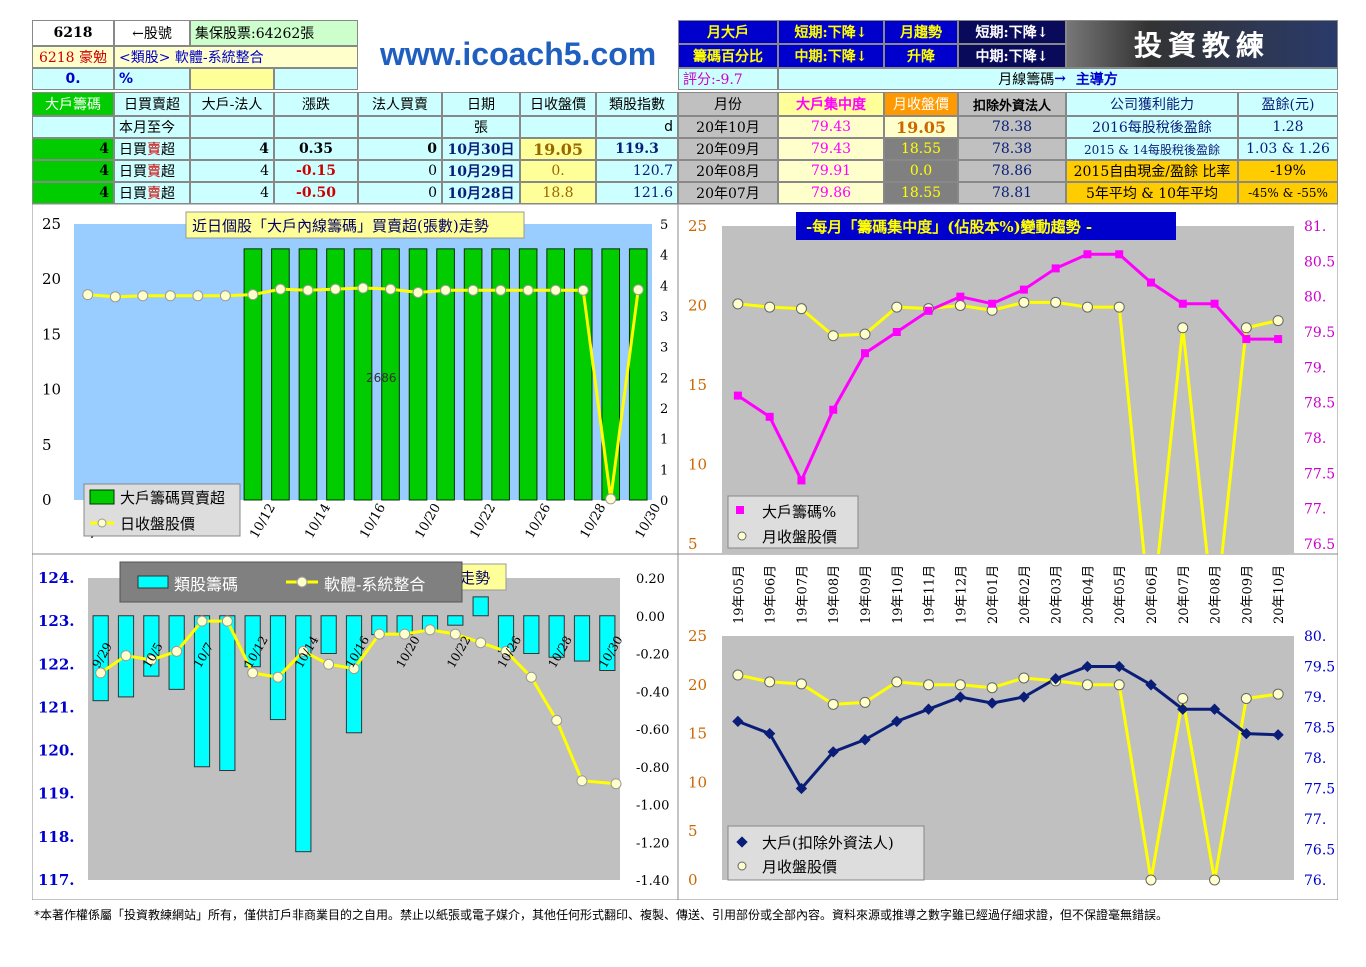  Describe the element at coordinates (232, 79) in the screenshot. I see `blank-yellow` at that location.